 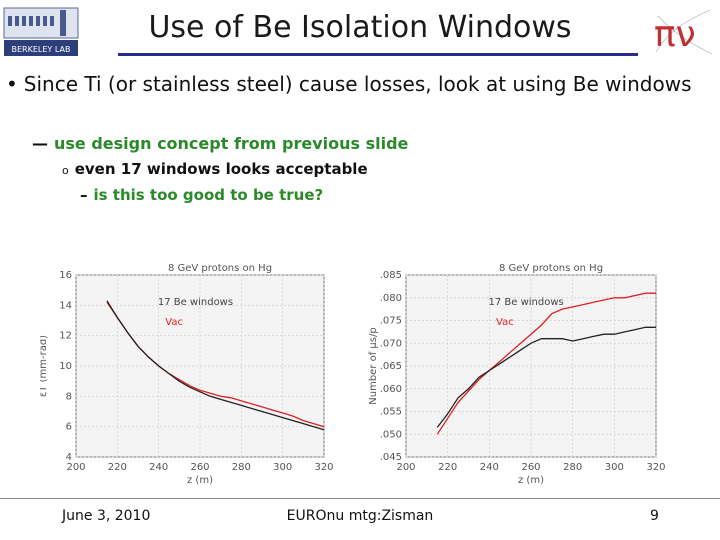 What do you see at coordinates (65, 275) in the screenshot?
I see `y-tick-label: 16` at bounding box center [65, 275].